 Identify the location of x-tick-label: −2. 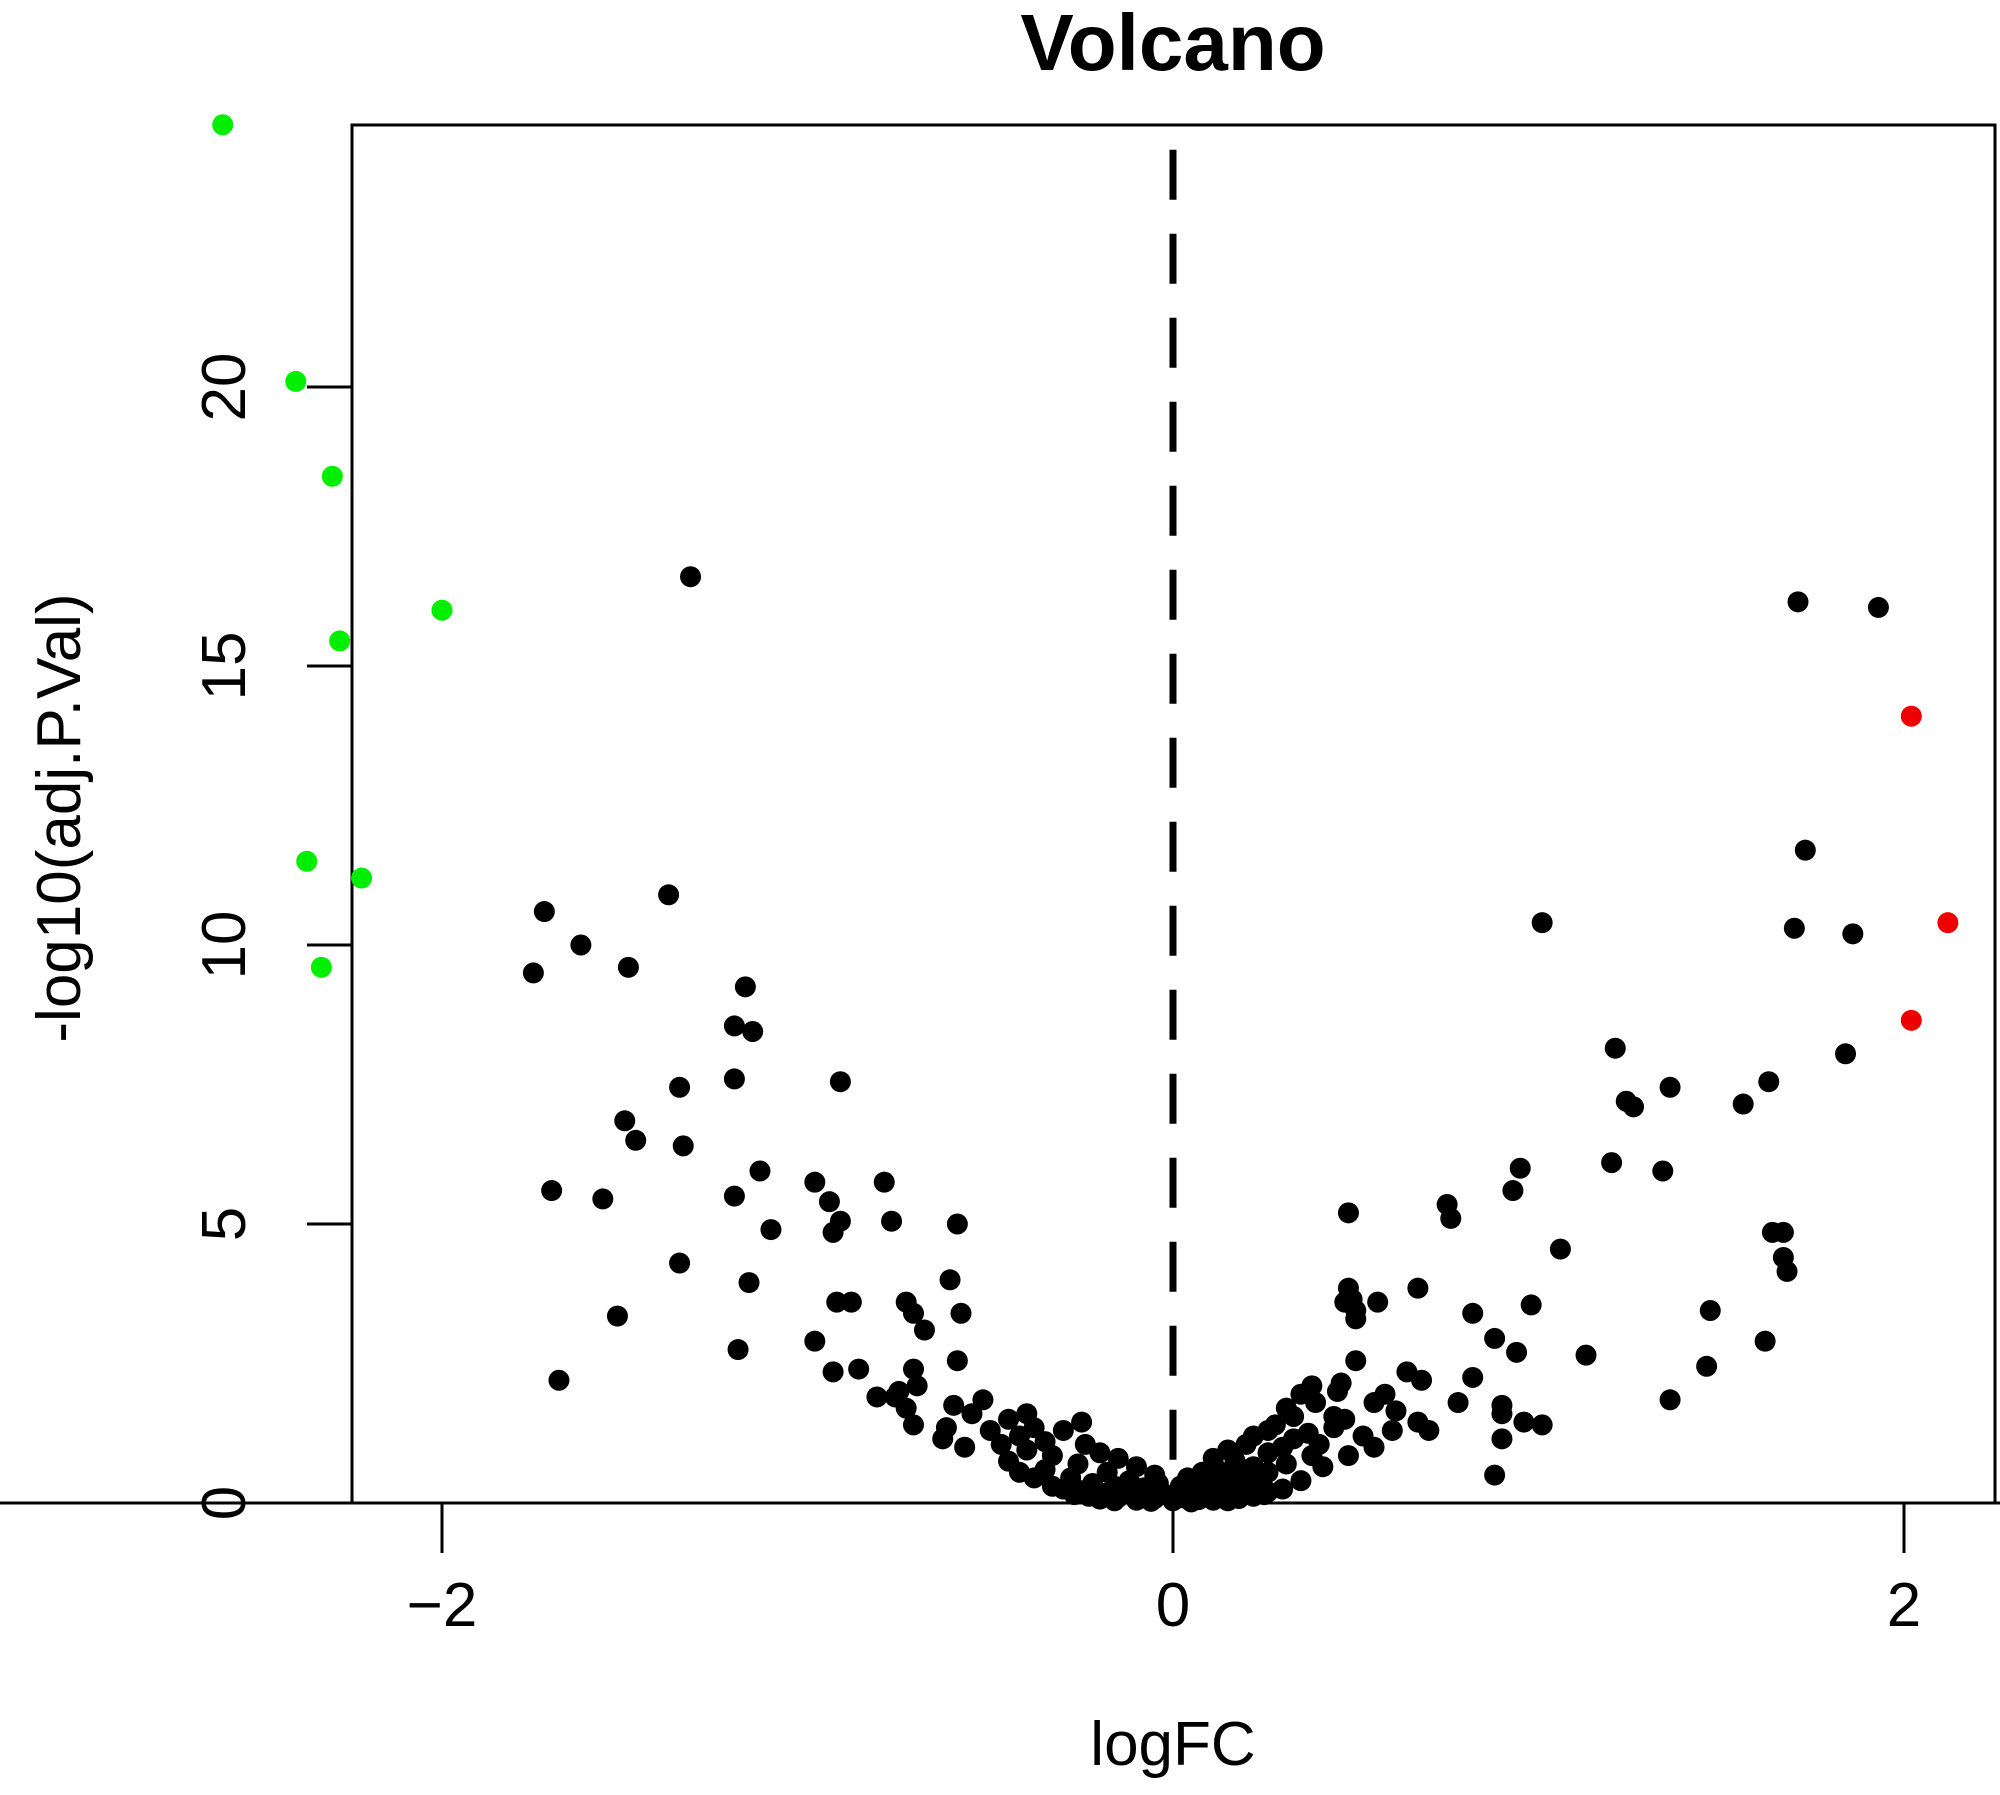
(442, 1605).